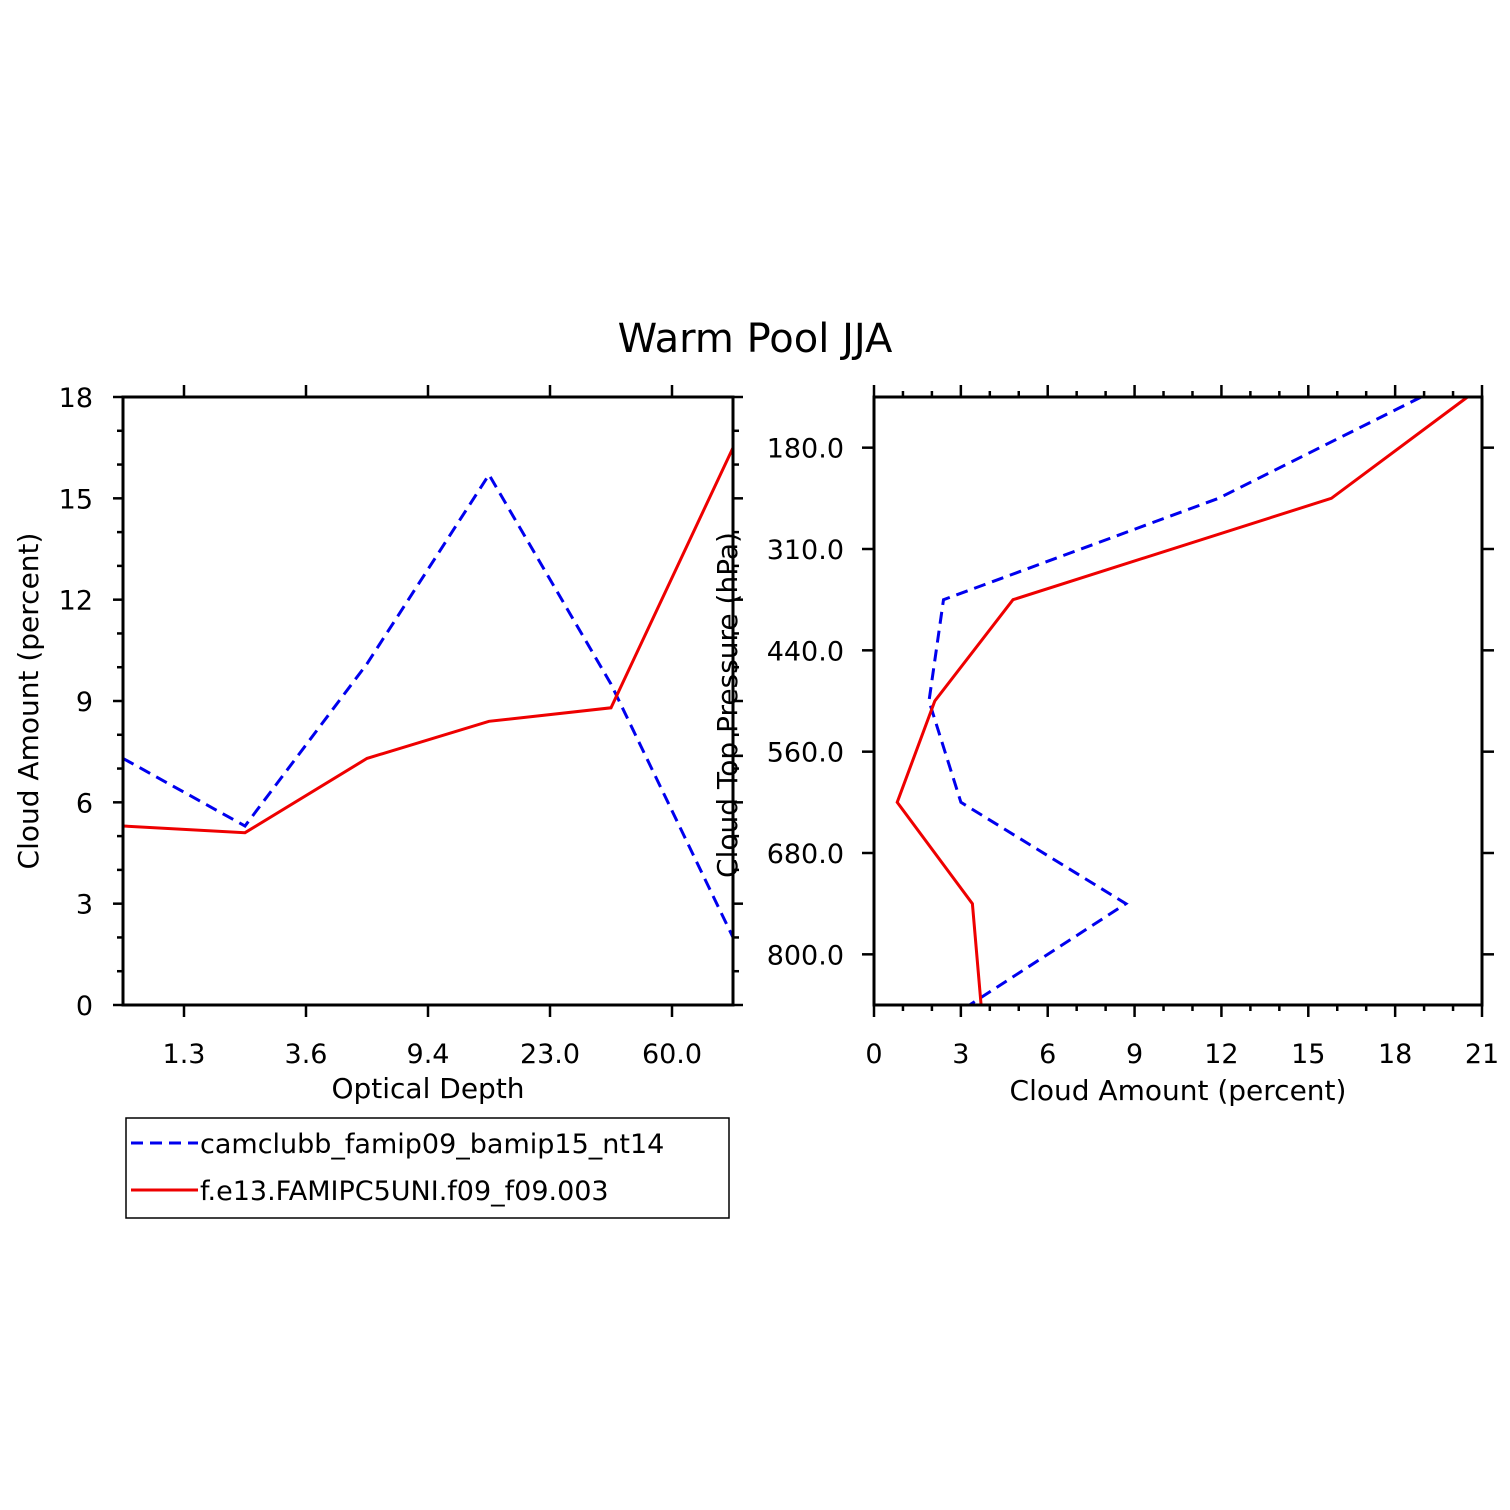 The width and height of the screenshot is (1510, 1510). I want to click on panel1-series, so click(428, 693).